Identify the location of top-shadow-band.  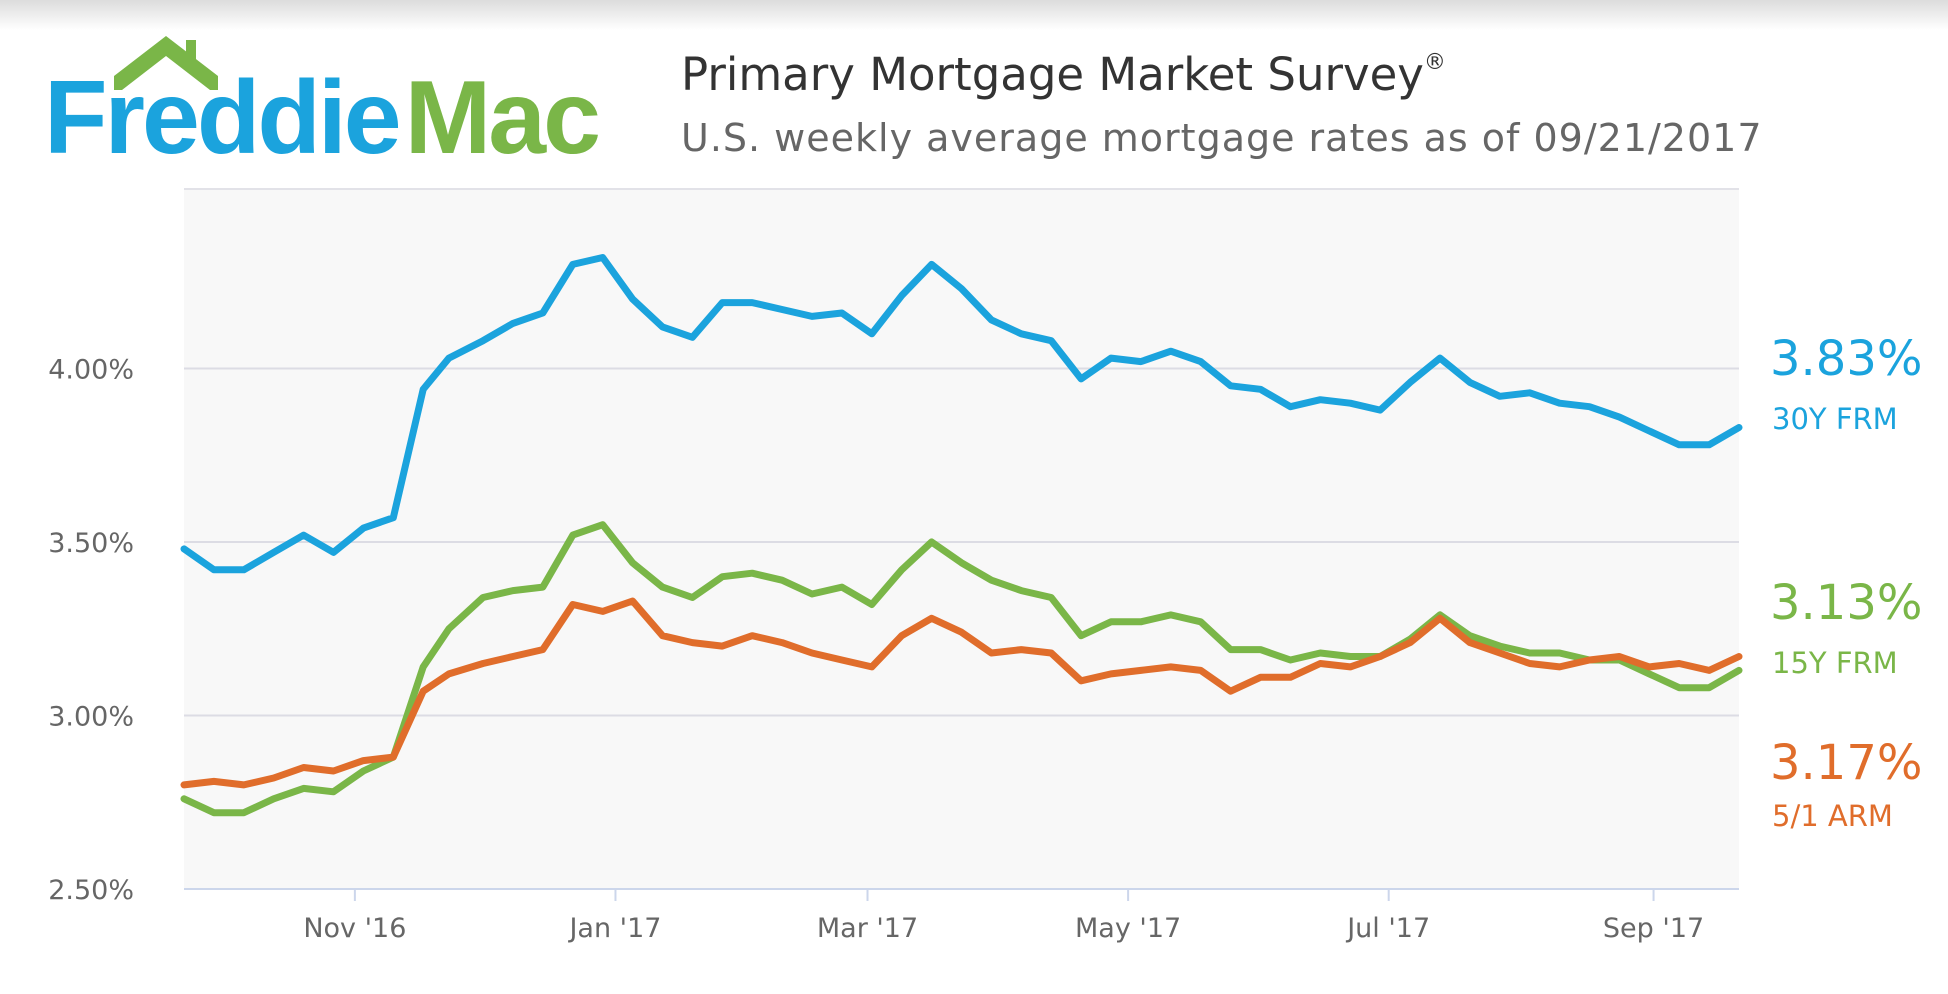
(974, 15).